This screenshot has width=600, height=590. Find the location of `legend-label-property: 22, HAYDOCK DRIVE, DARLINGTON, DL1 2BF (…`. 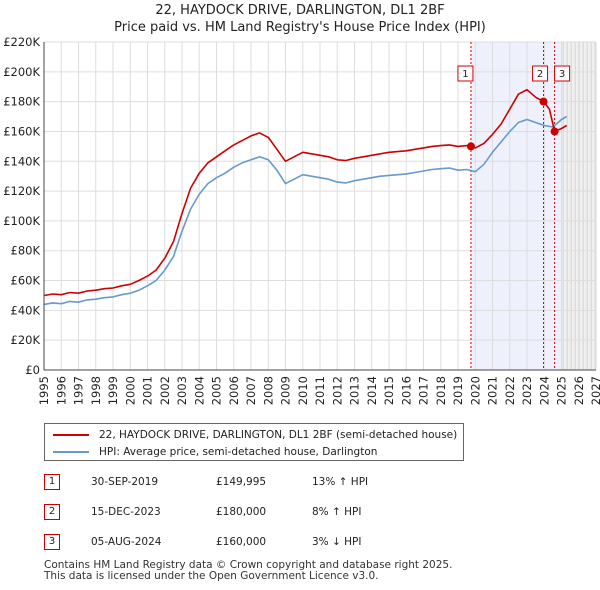

legend-label-property: 22, HAYDOCK DRIVE, DARLINGTON, DL1 2BF (… is located at coordinates (278, 435).